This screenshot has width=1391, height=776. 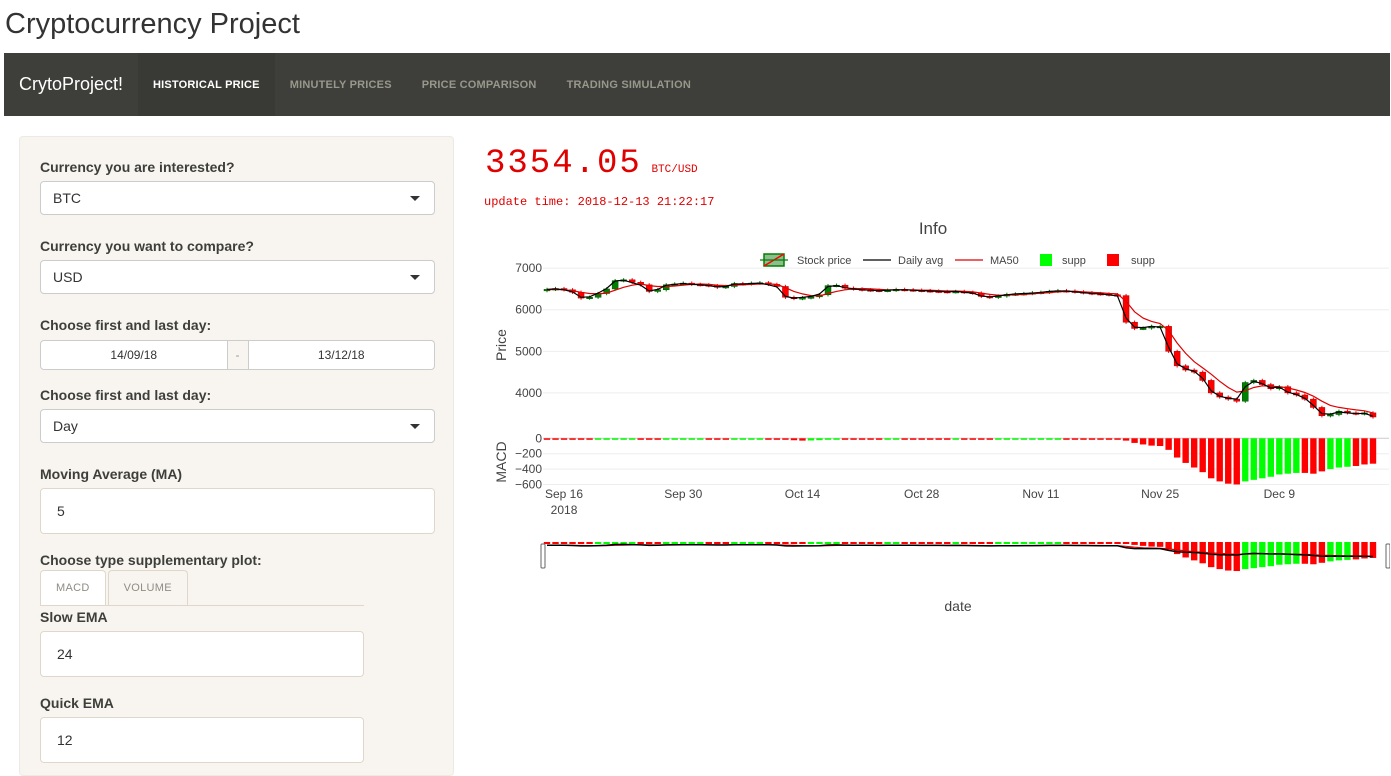 What do you see at coordinates (237, 198) in the screenshot?
I see `currency-select: BTC` at bounding box center [237, 198].